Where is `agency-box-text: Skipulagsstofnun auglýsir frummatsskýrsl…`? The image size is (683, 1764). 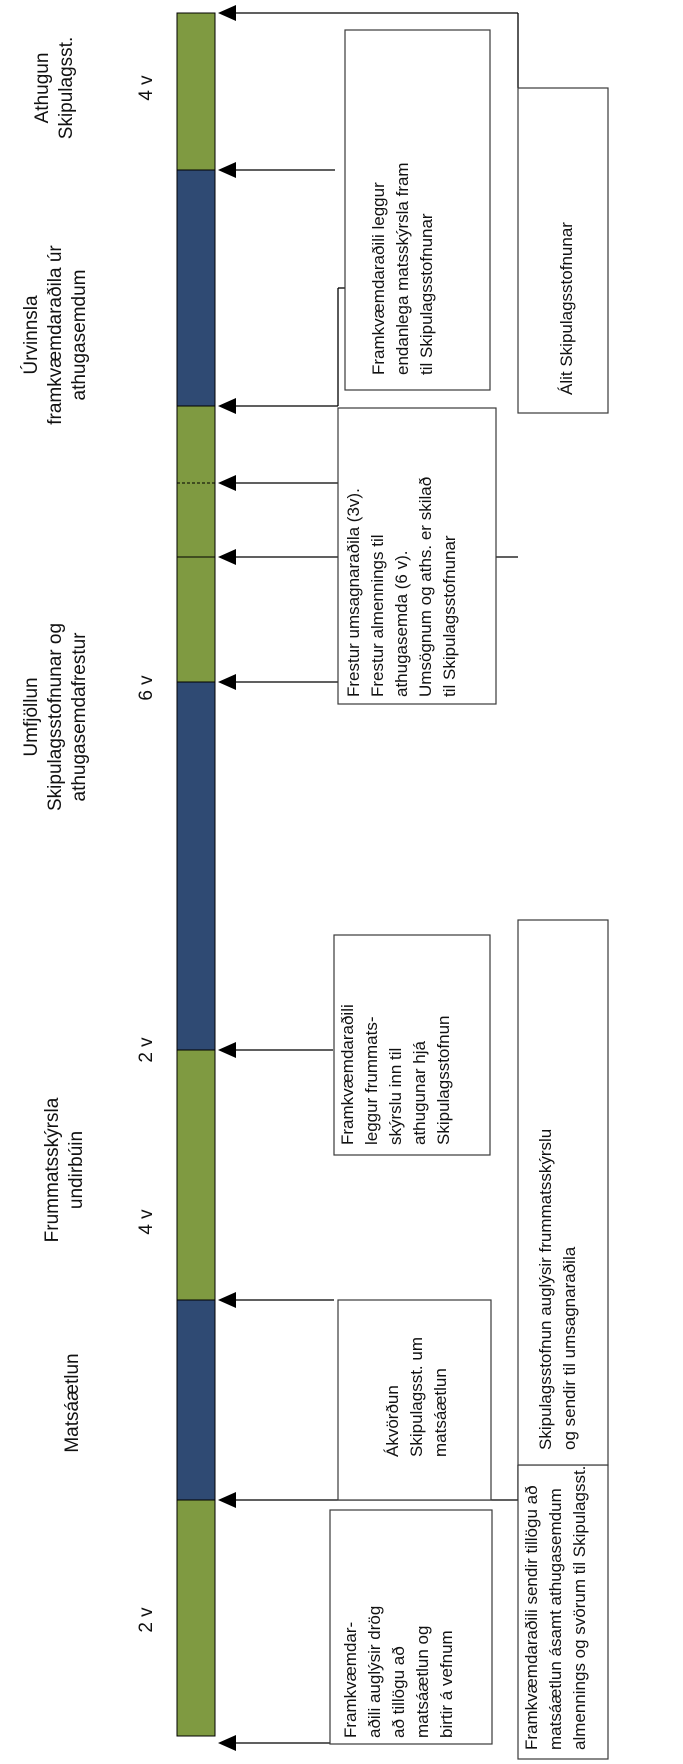 agency-box-text: Skipulagsstofnun auglýsir frummatsskýrsl… is located at coordinates (557, 1289).